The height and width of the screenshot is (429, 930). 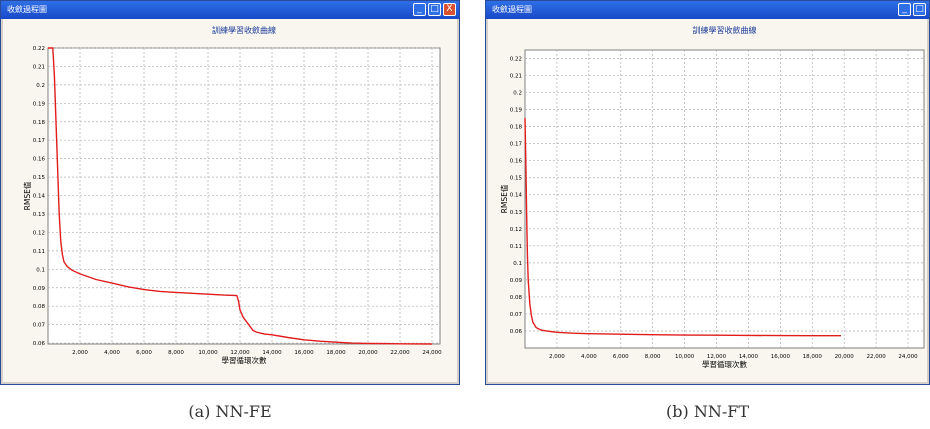 What do you see at coordinates (449, 9) in the screenshot?
I see `close-icon: X` at bounding box center [449, 9].